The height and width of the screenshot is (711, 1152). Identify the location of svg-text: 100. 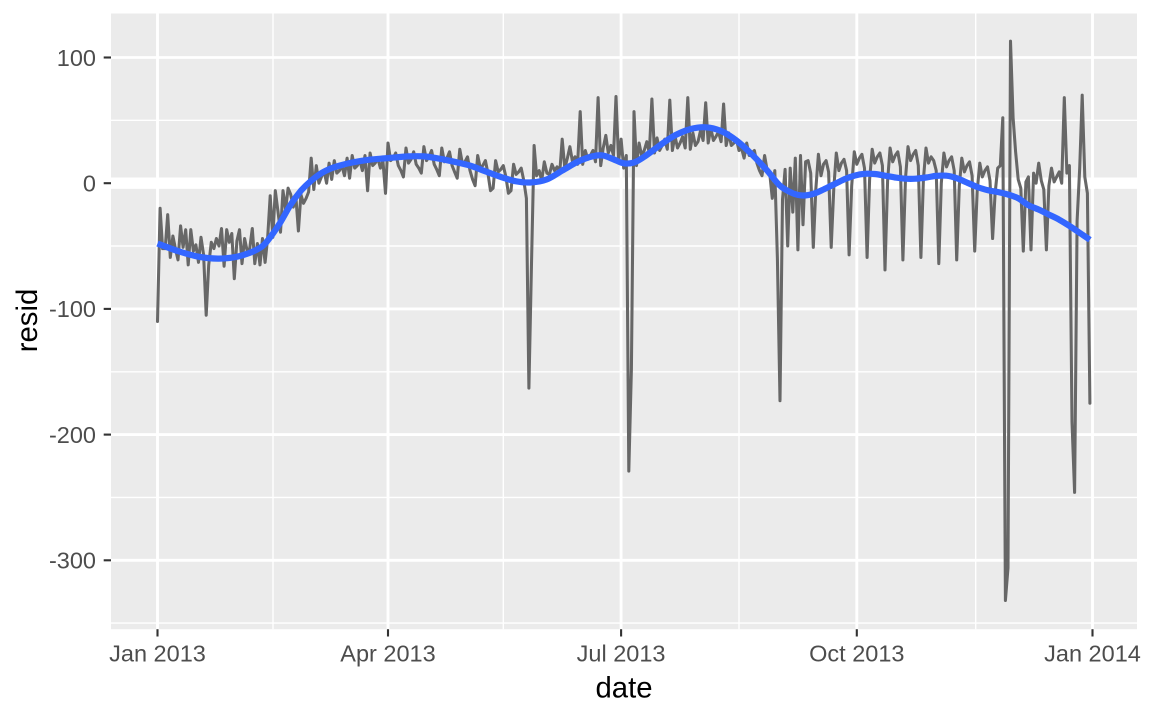
(76, 58).